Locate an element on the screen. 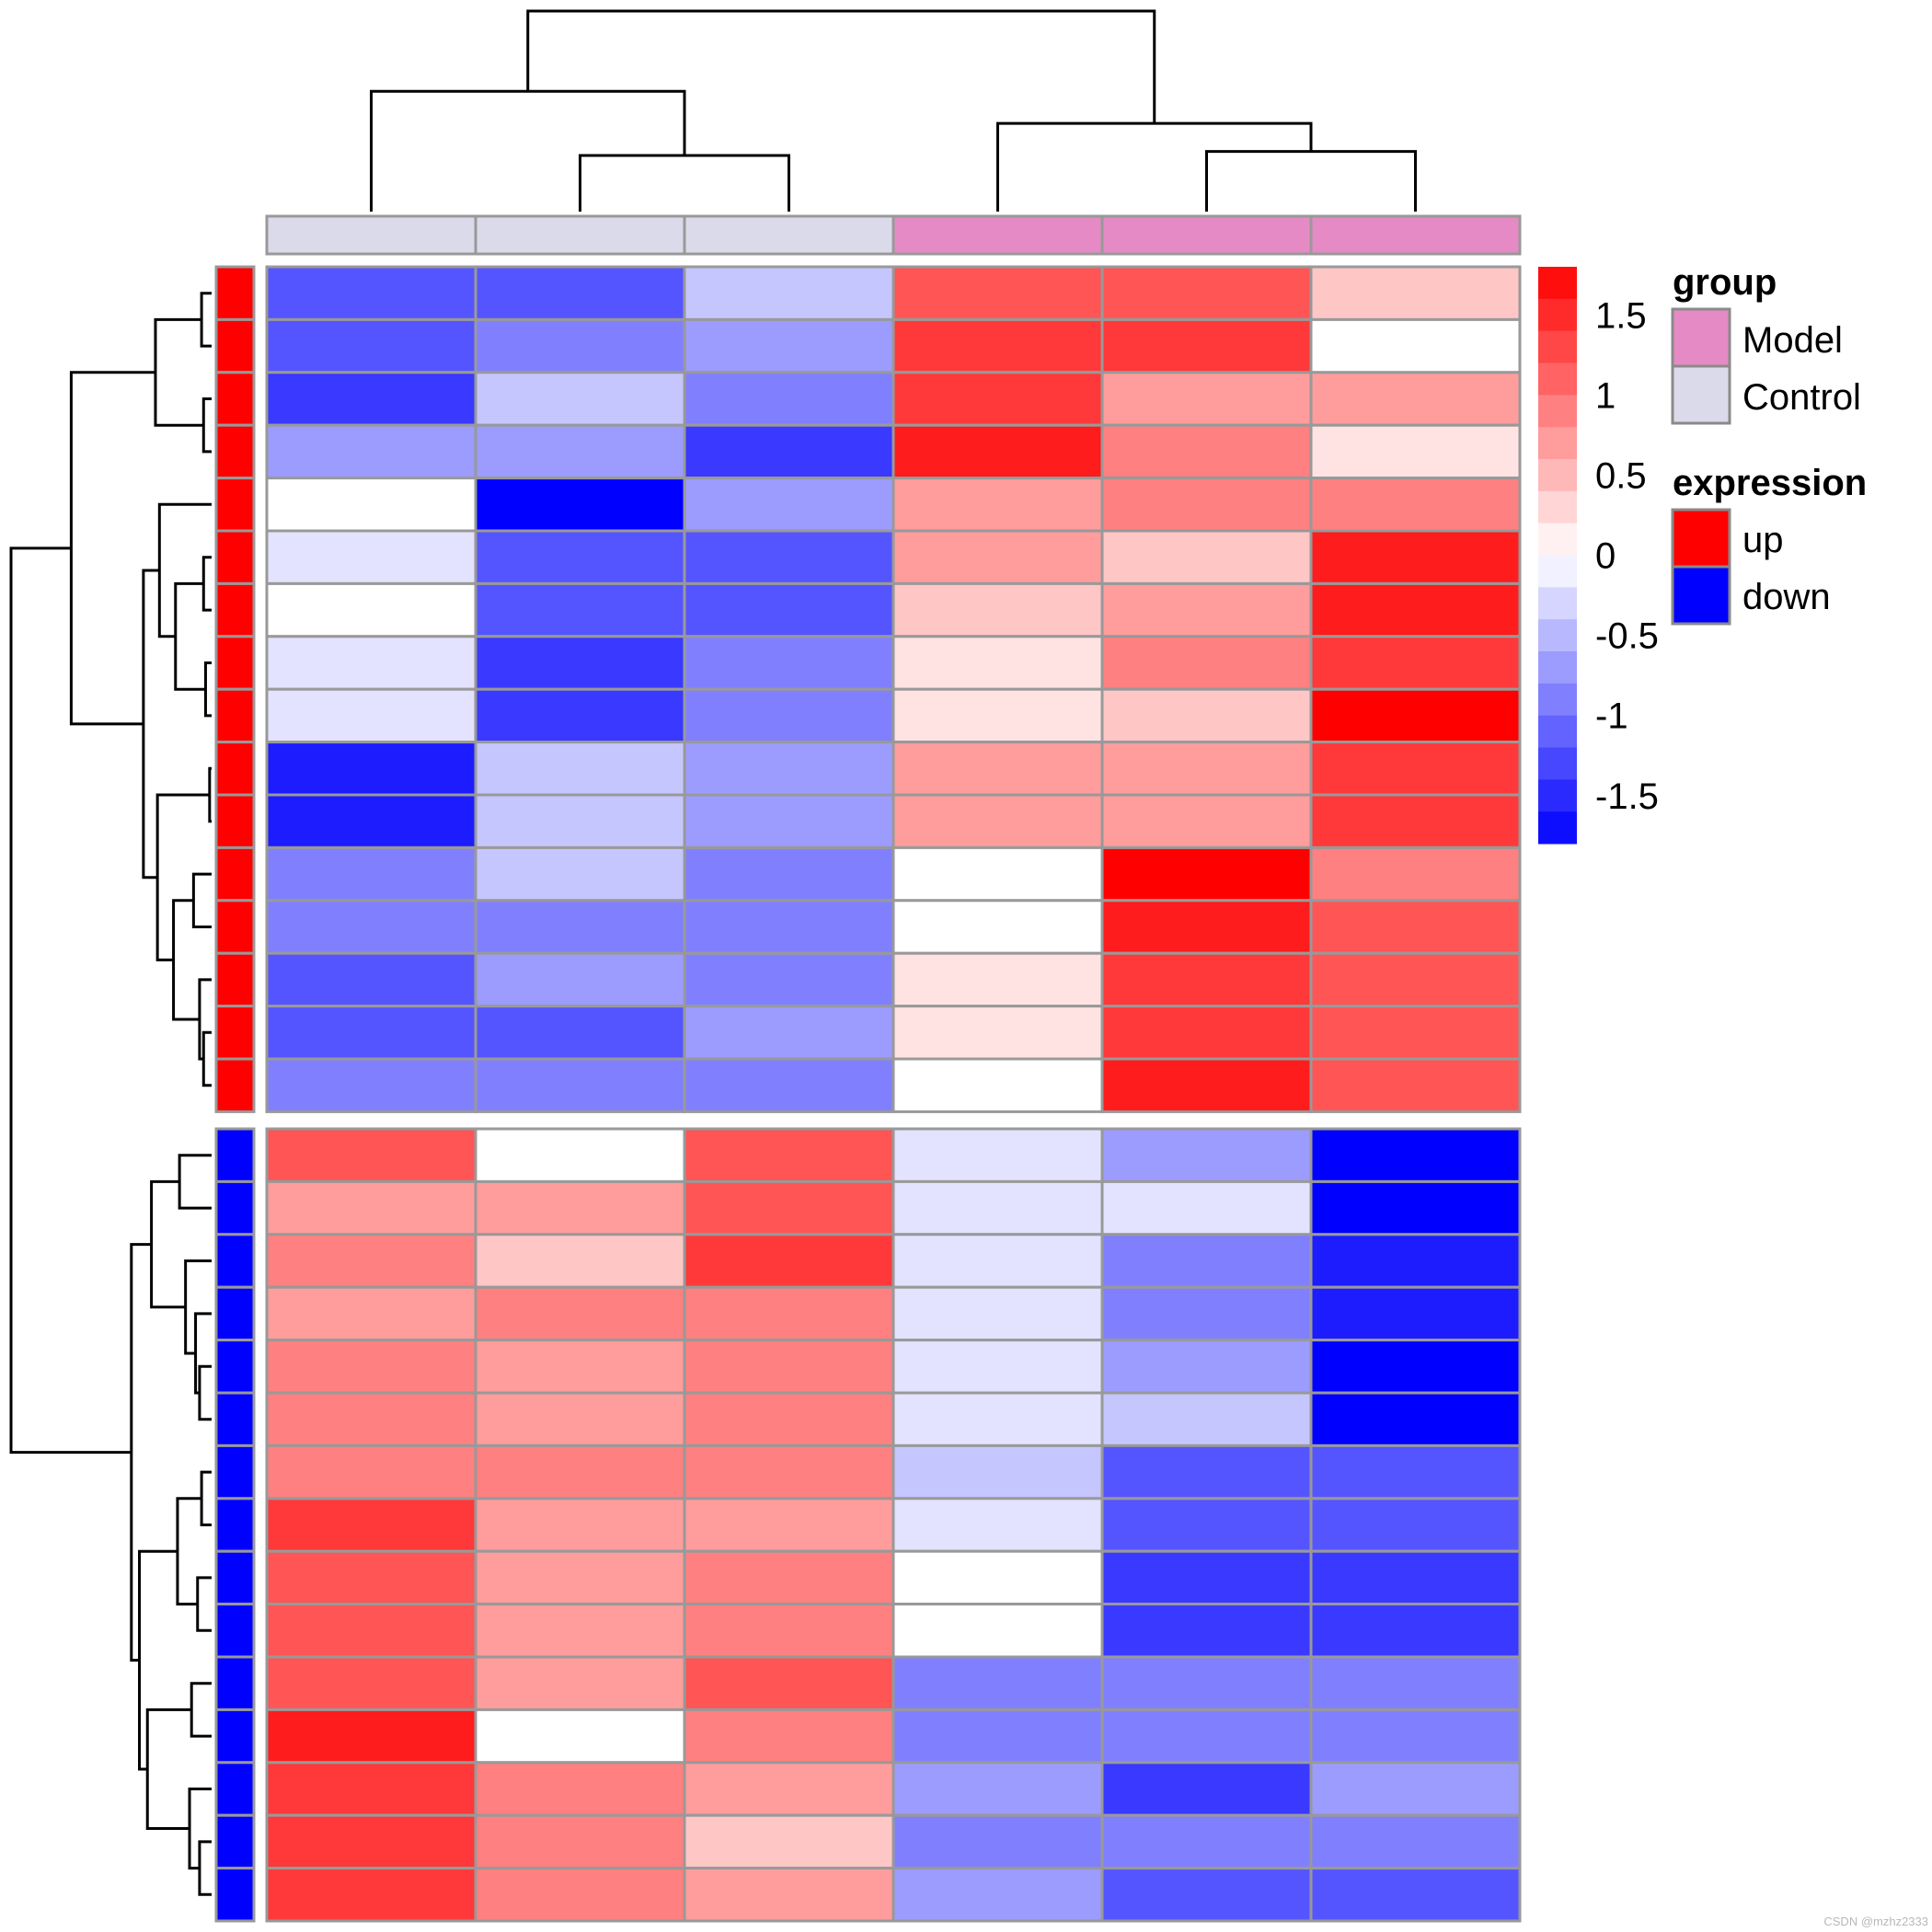 Image resolution: width=1932 pixels, height=1932 pixels. legend-swatch-down is located at coordinates (1701, 595).